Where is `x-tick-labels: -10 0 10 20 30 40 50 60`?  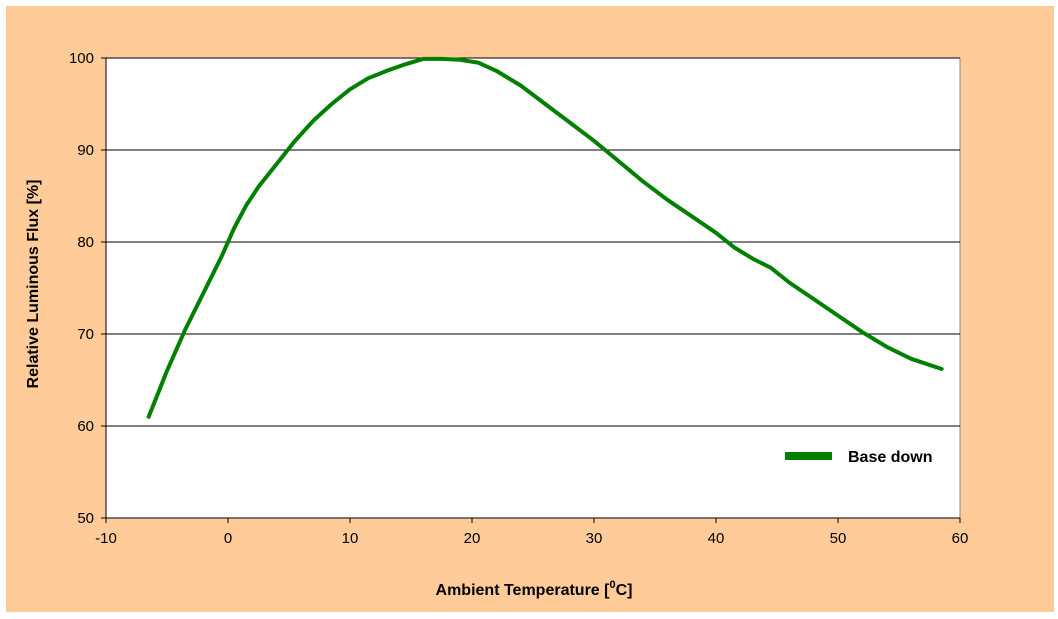
x-tick-labels: -10 0 10 20 30 40 50 60 is located at coordinates (531, 538).